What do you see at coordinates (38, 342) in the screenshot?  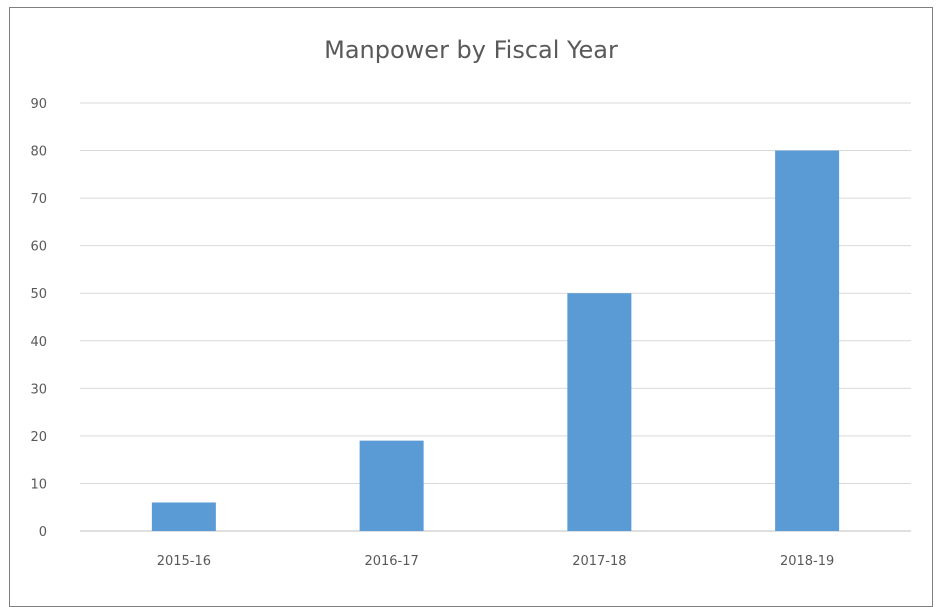 I see `y-tick-label: 40` at bounding box center [38, 342].